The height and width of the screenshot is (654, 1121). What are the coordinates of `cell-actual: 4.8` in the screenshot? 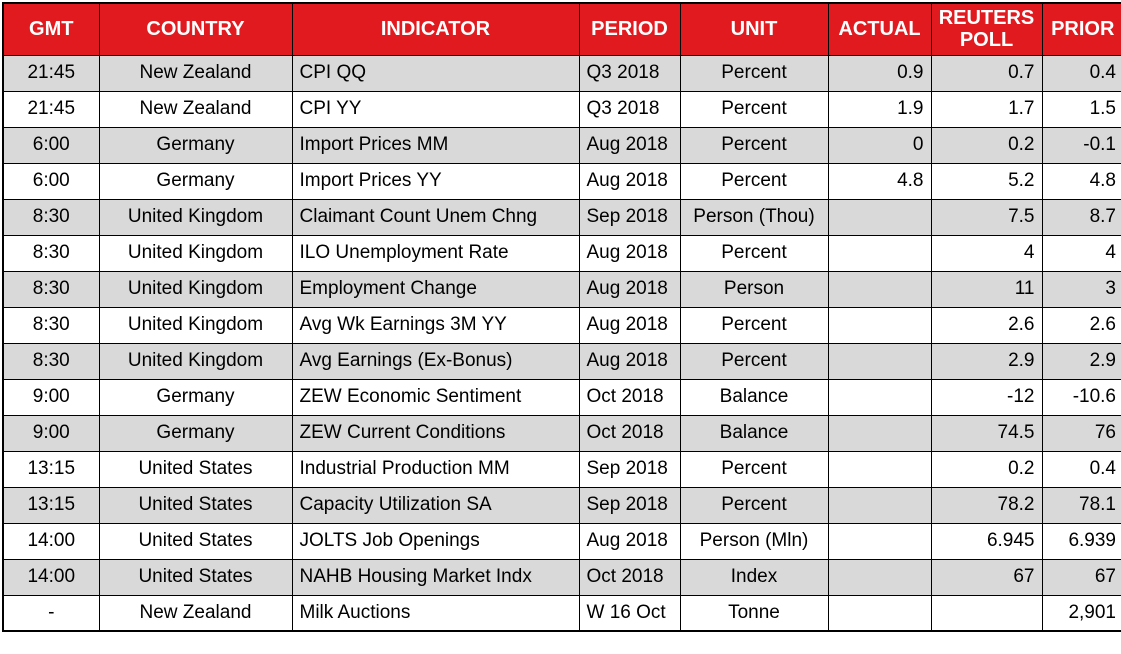 It's located at (879, 181).